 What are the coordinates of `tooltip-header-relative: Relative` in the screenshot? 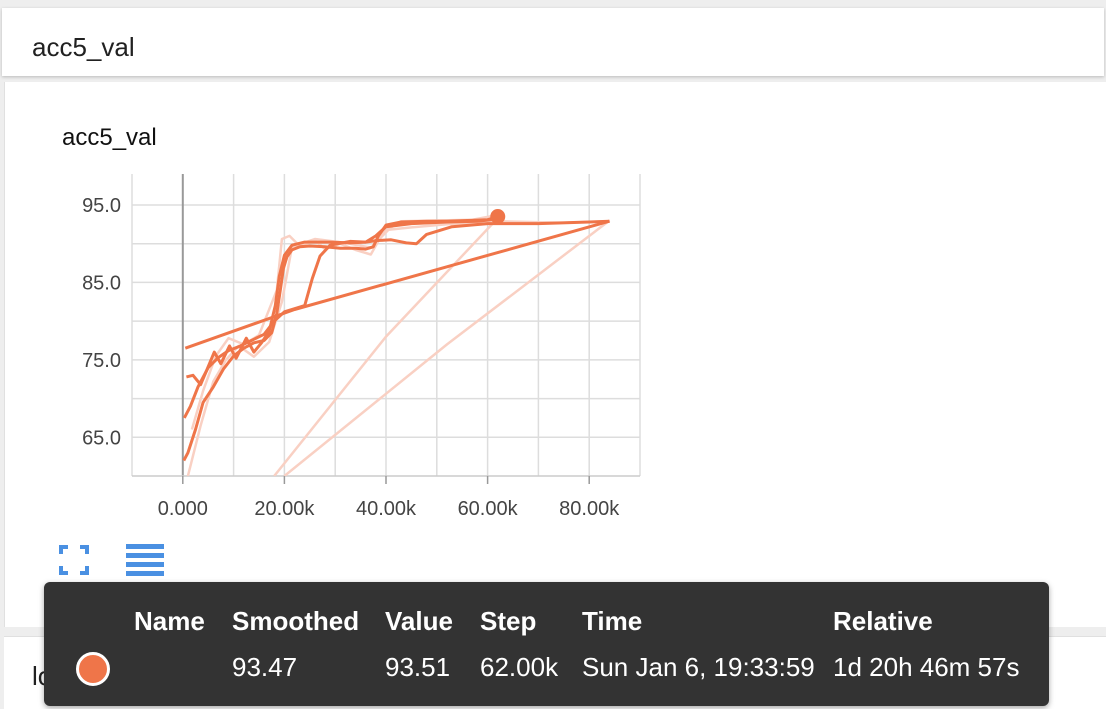 It's located at (883, 621).